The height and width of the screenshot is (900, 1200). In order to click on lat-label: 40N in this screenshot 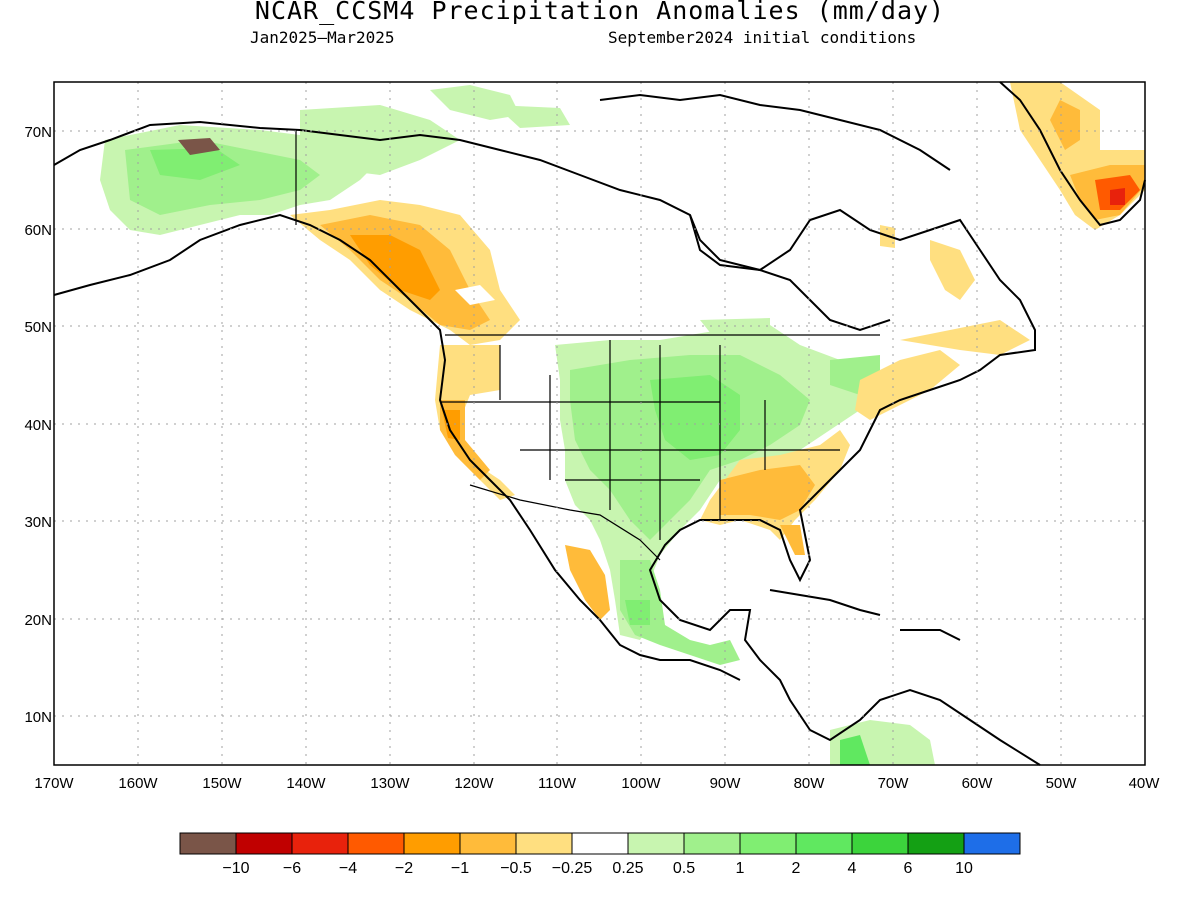, I will do `click(38, 425)`.